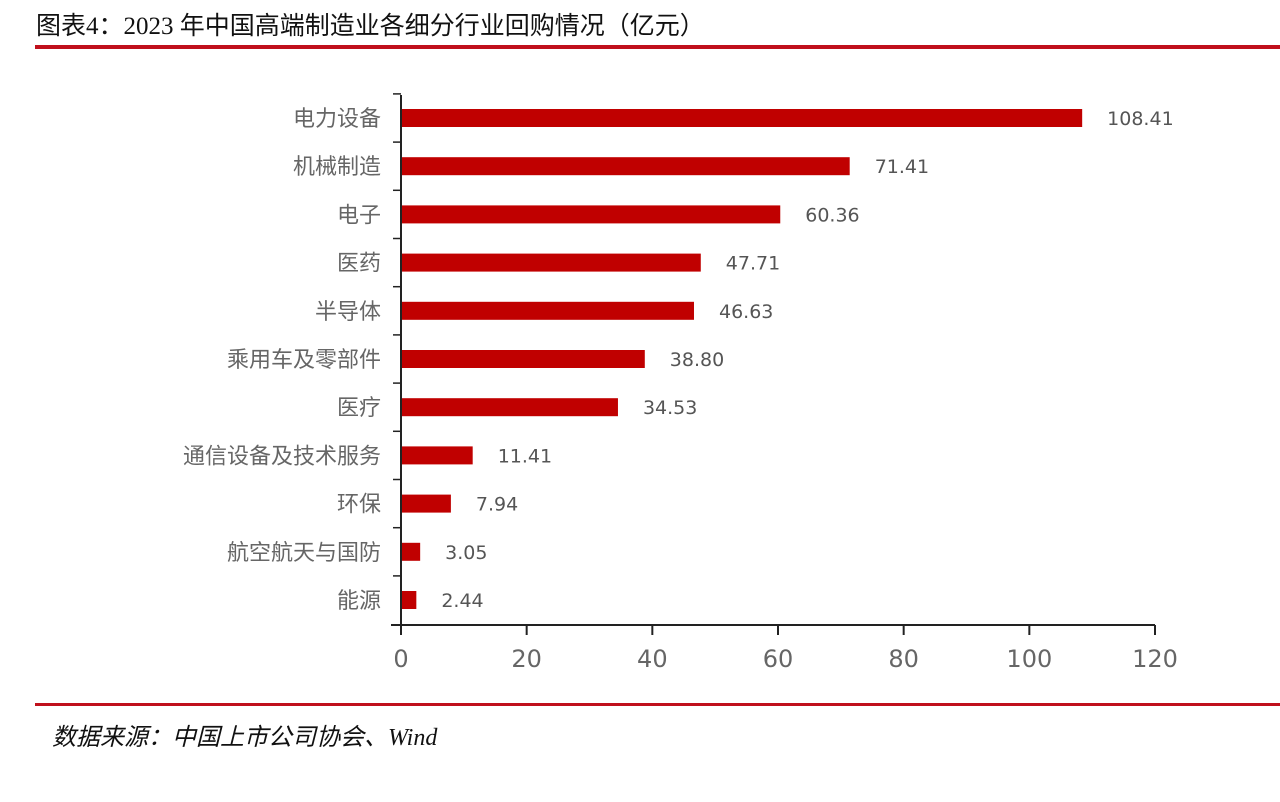 The height and width of the screenshot is (802, 1280). Describe the element at coordinates (282, 456) in the screenshot. I see `category-label: 通信设备及技术服务` at that location.